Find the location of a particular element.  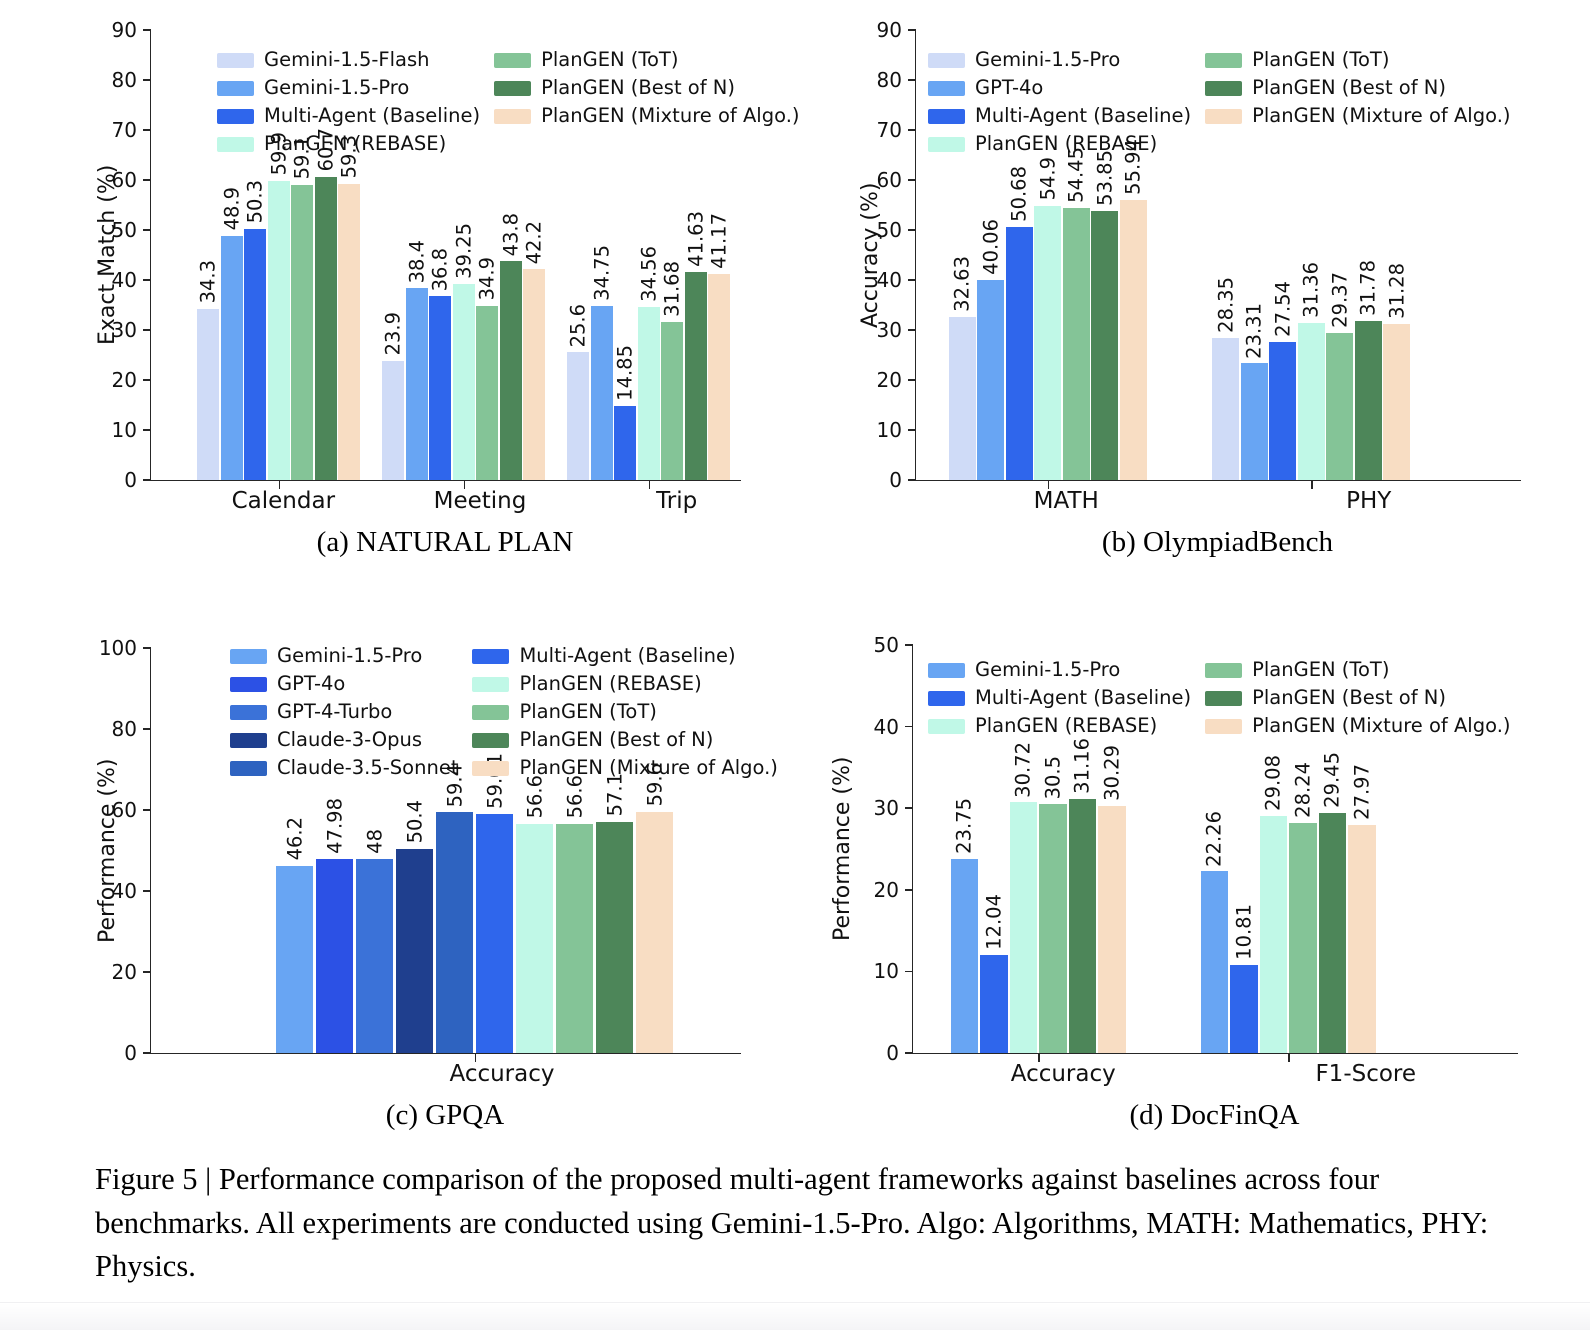

legend-item: Claude-3-Opus is located at coordinates (344, 740).